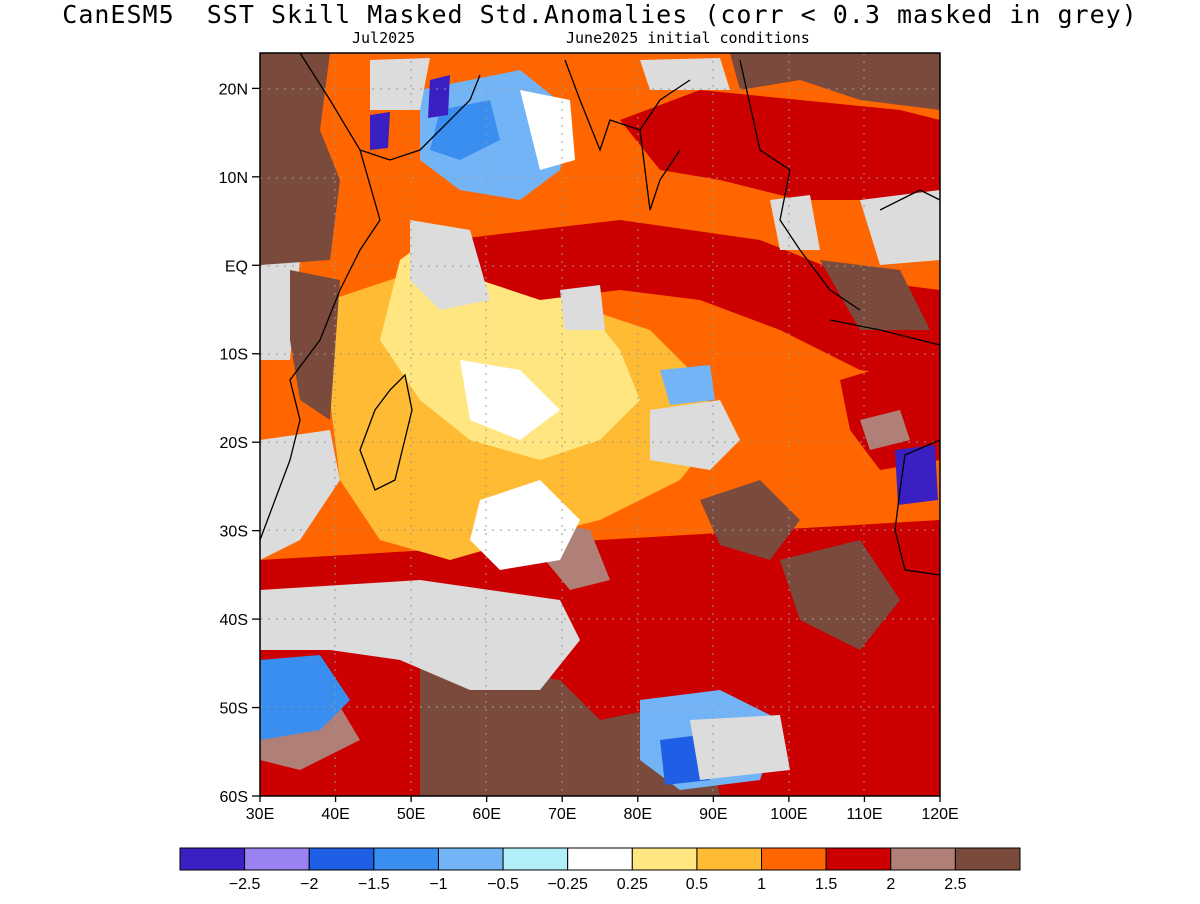 This screenshot has width=1200, height=904. Describe the element at coordinates (450, 265) in the screenshot. I see `mask-west-equatorial` at that location.